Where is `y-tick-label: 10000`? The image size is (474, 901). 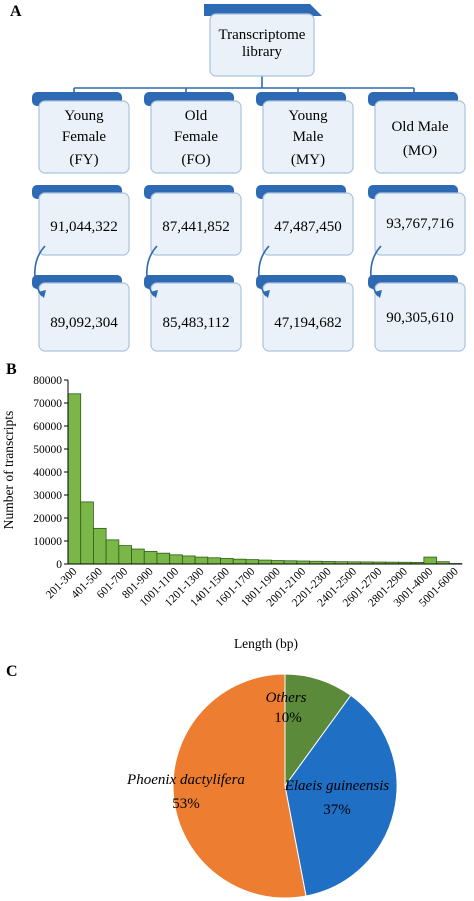
y-tick-label: 10000 is located at coordinates (47, 542).